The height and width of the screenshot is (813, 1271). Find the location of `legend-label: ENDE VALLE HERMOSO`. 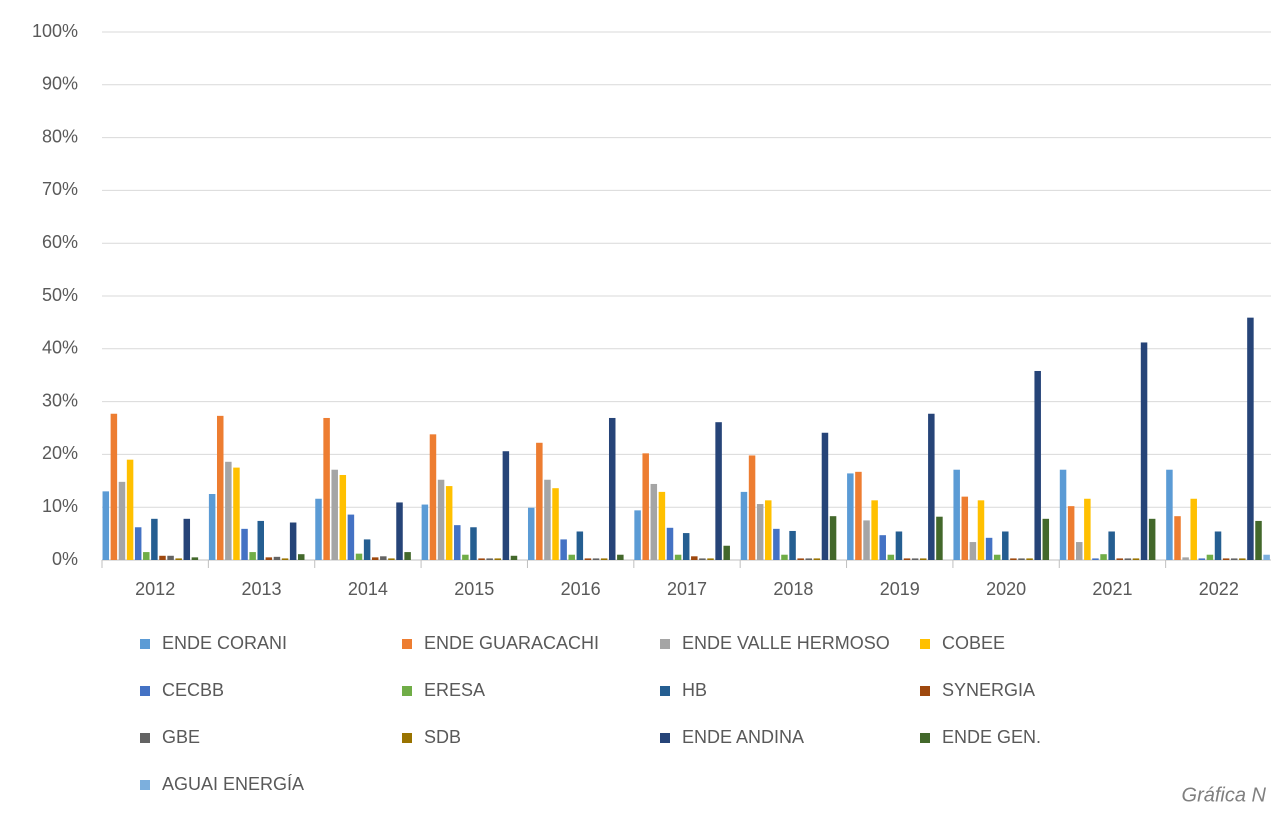

legend-label: ENDE VALLE HERMOSO is located at coordinates (786, 643).